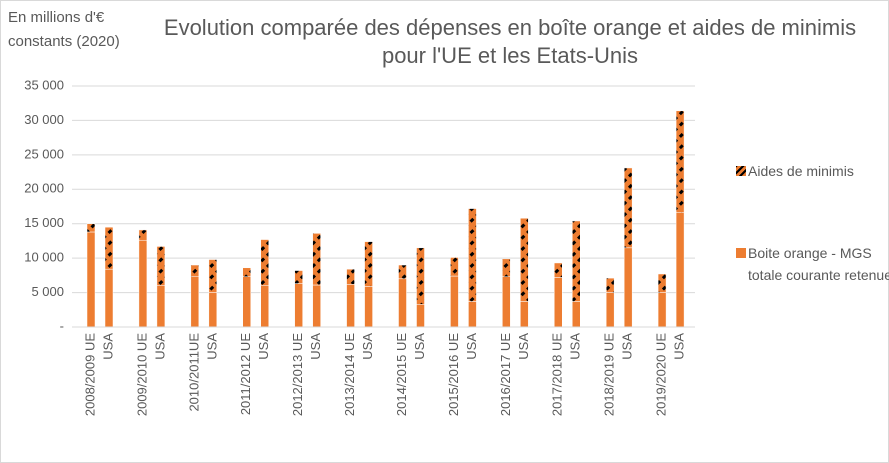 The image size is (889, 463). Describe the element at coordinates (44, 119) in the screenshot. I see `y-tick-label: 30 000` at that location.